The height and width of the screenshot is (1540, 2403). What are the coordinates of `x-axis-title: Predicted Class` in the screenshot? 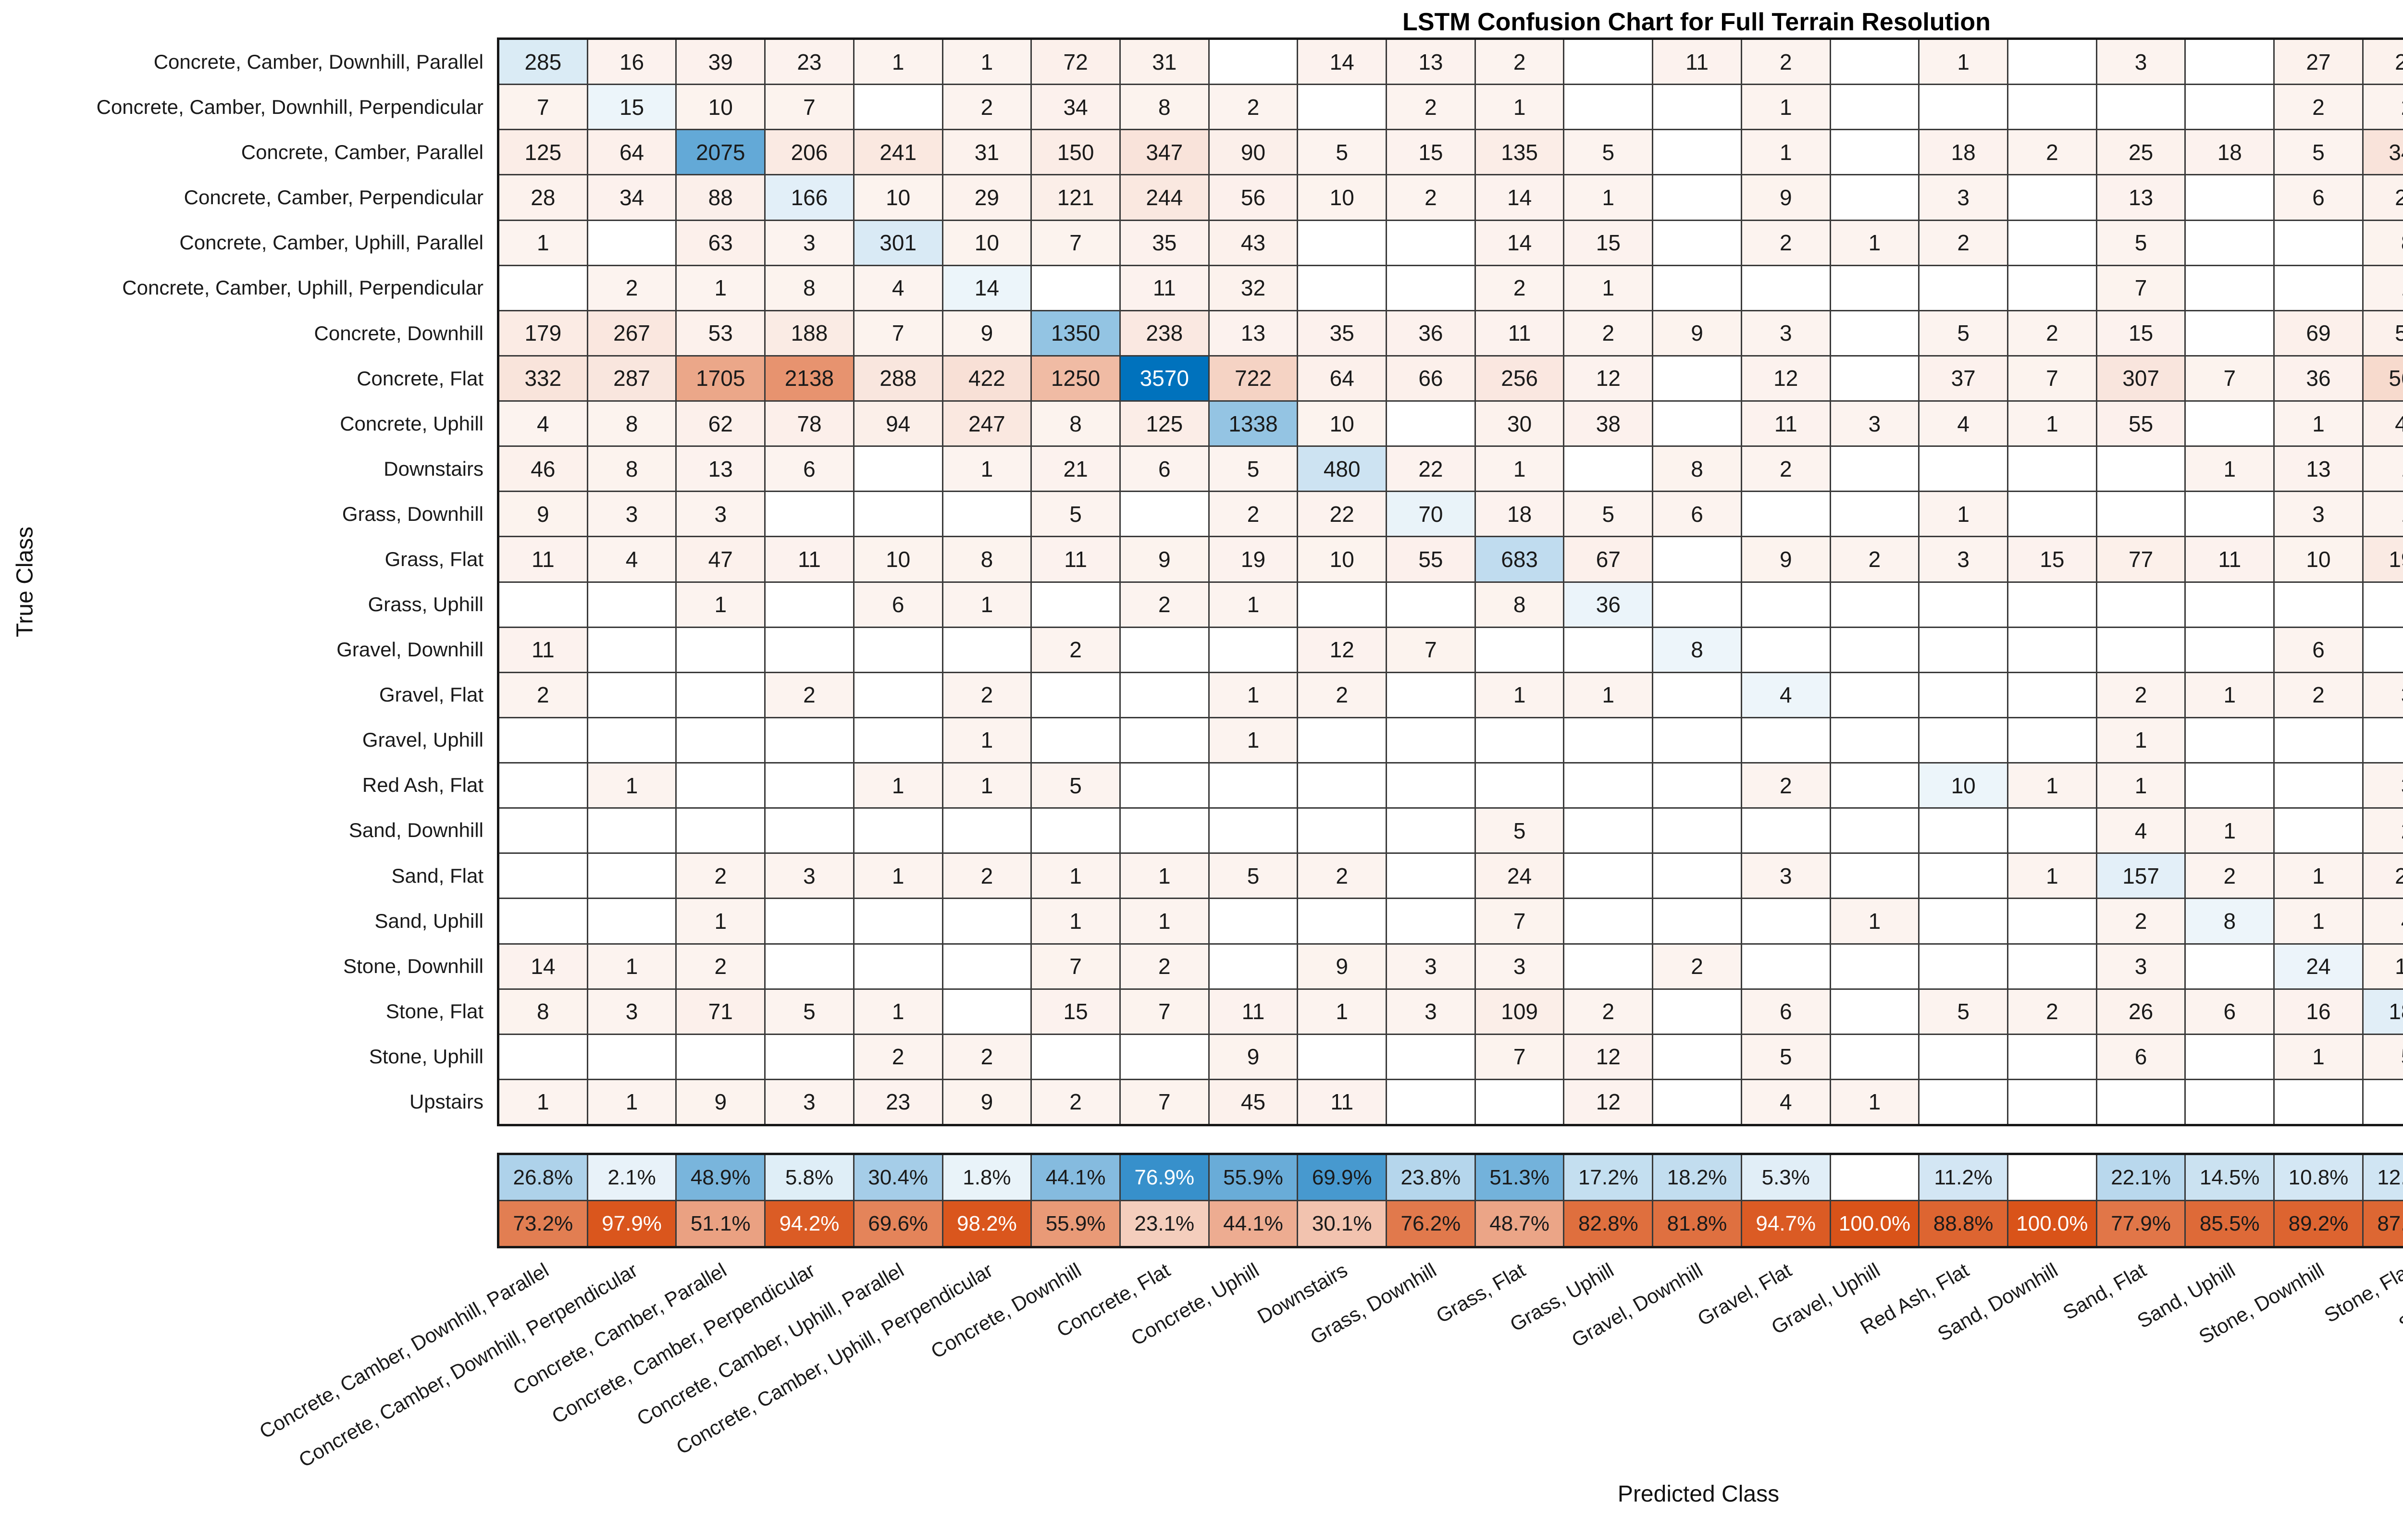 It's located at (1699, 1494).